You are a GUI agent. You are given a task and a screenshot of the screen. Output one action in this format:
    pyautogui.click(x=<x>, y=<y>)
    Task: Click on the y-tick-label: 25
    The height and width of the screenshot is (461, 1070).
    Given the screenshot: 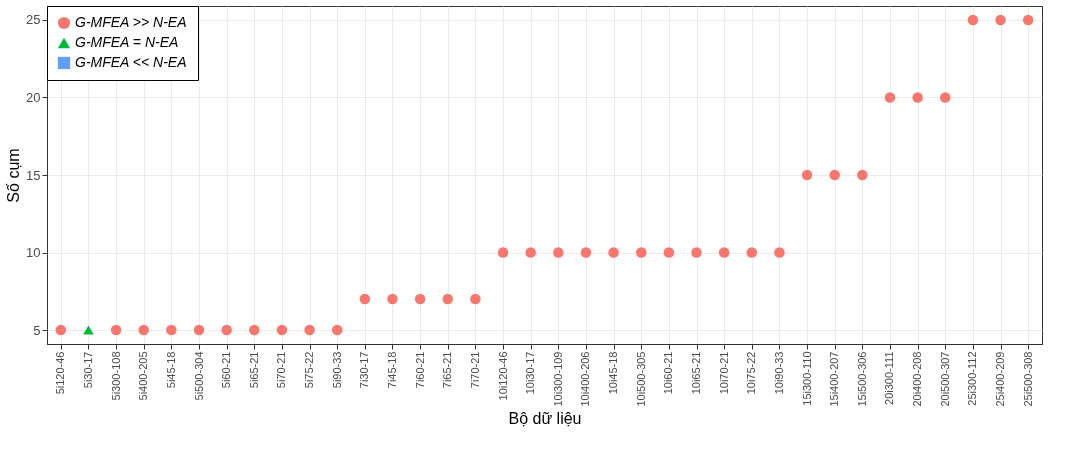 What is the action you would take?
    pyautogui.click(x=33, y=20)
    